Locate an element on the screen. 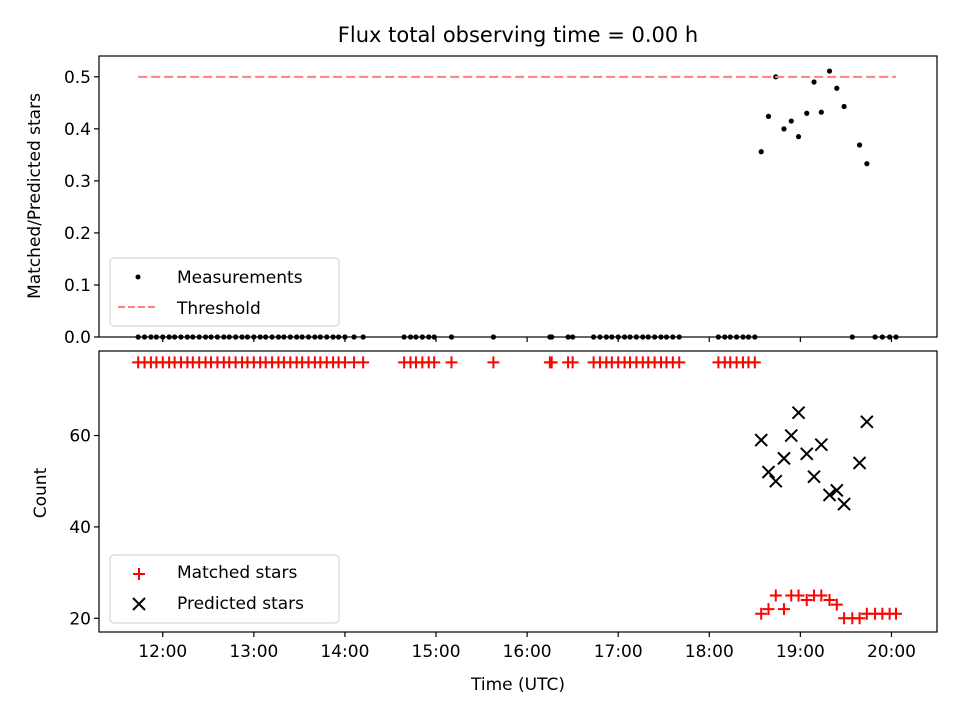  top-legend: Measurements Threshold is located at coordinates (224, 292).